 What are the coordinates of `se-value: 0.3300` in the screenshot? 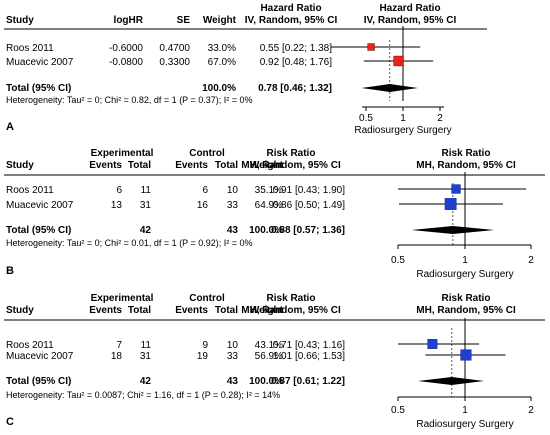 It's located at (174, 62).